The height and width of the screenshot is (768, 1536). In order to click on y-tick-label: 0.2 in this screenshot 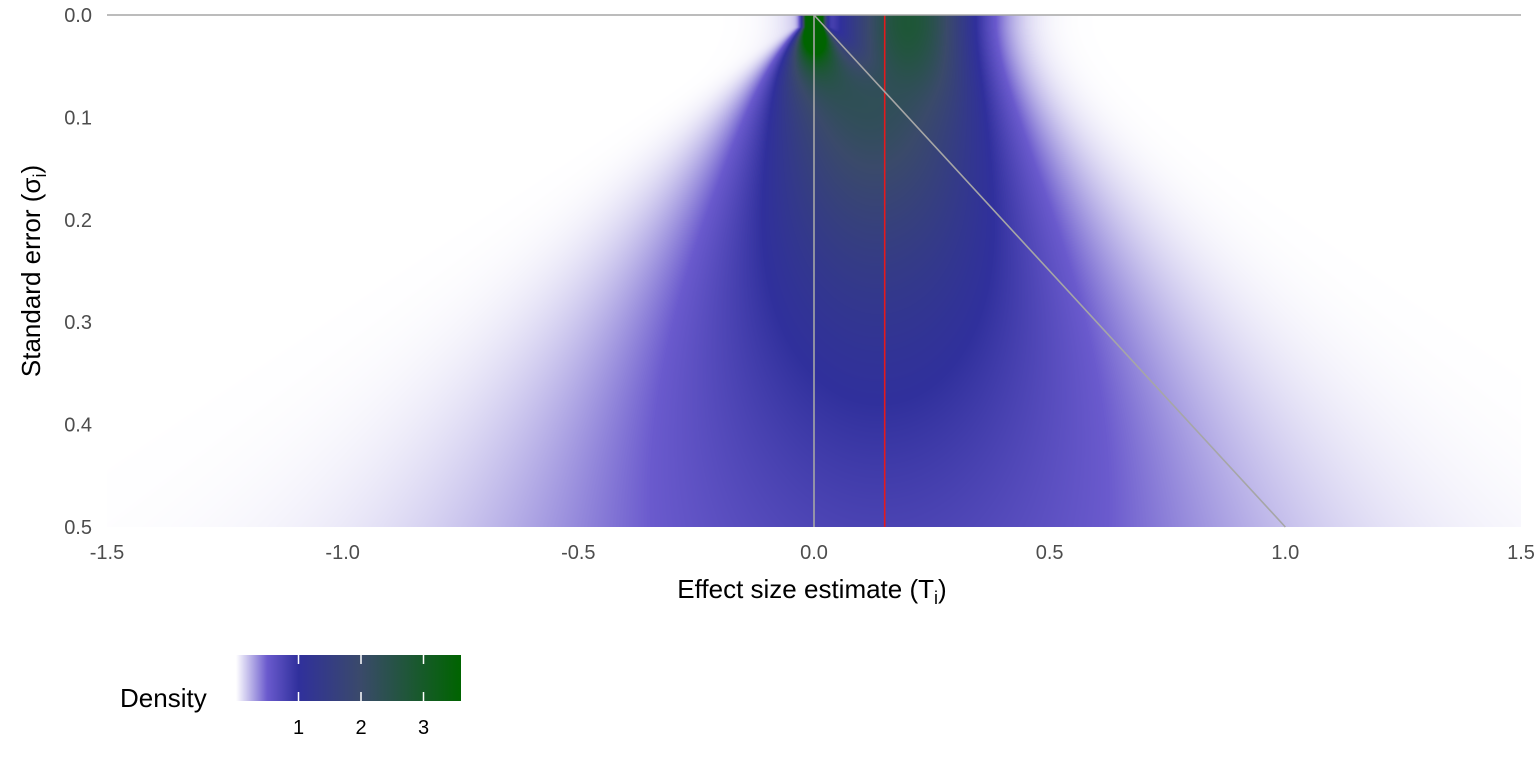, I will do `click(78, 221)`.